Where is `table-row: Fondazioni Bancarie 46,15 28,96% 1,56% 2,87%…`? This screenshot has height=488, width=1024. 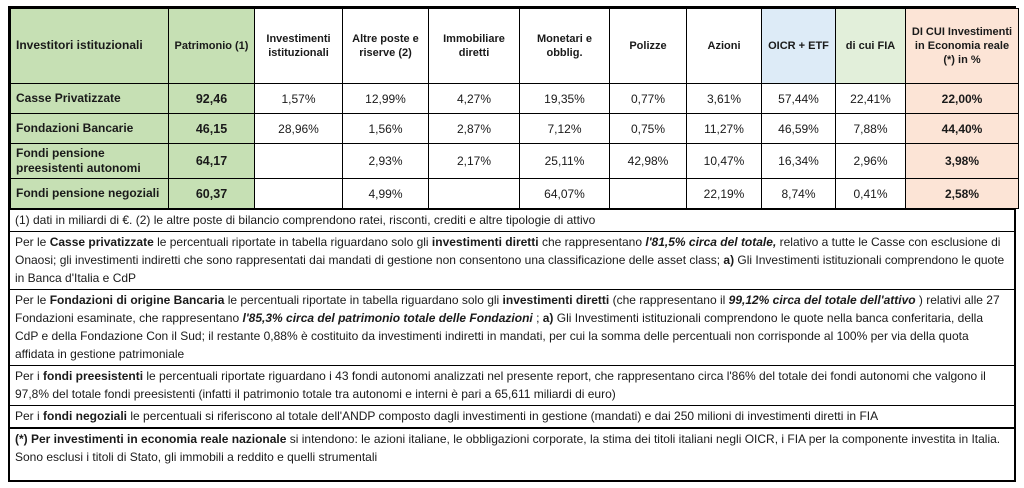
table-row: Fondazioni Bancarie 46,15 28,96% 1,56% 2,87%… is located at coordinates (514, 128).